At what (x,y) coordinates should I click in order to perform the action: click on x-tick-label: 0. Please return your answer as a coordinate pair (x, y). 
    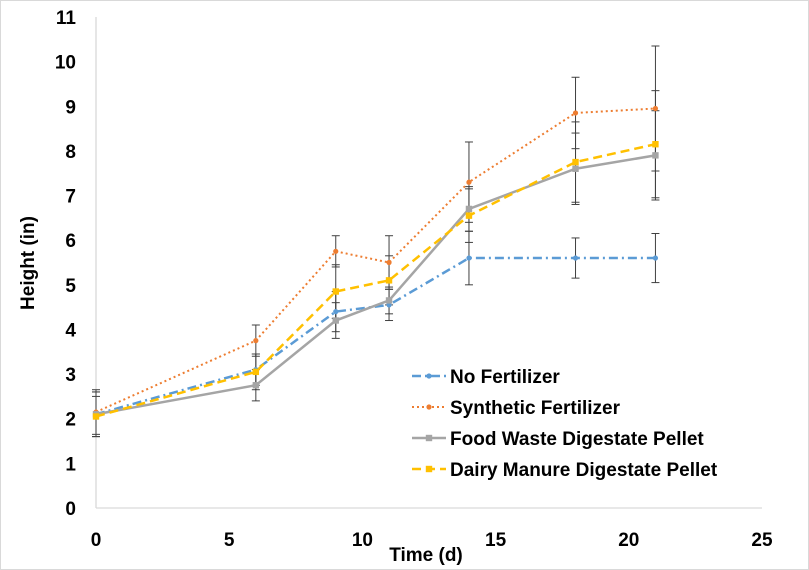
    Looking at the image, I should click on (96, 540).